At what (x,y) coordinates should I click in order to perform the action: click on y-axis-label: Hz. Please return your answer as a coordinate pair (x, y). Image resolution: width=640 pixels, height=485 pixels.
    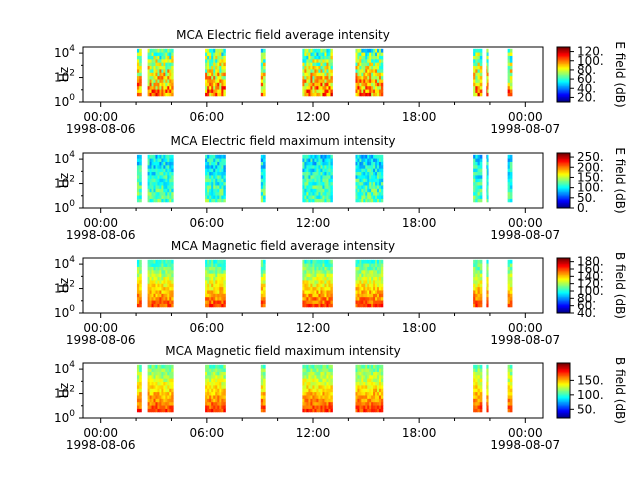
    Looking at the image, I should click on (64, 180).